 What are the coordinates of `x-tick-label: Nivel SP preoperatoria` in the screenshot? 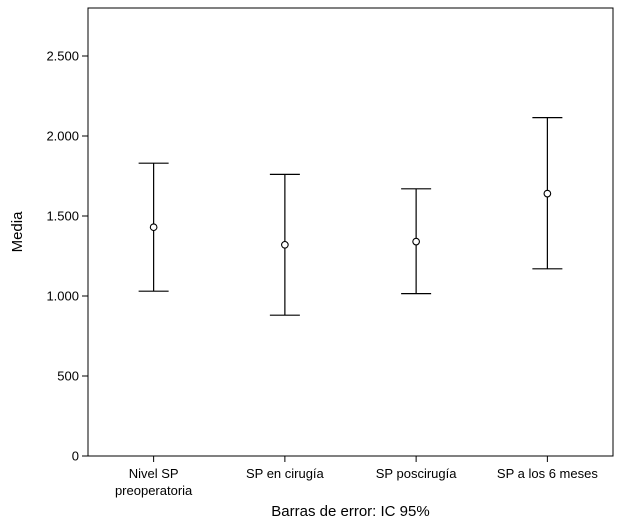 It's located at (154, 482).